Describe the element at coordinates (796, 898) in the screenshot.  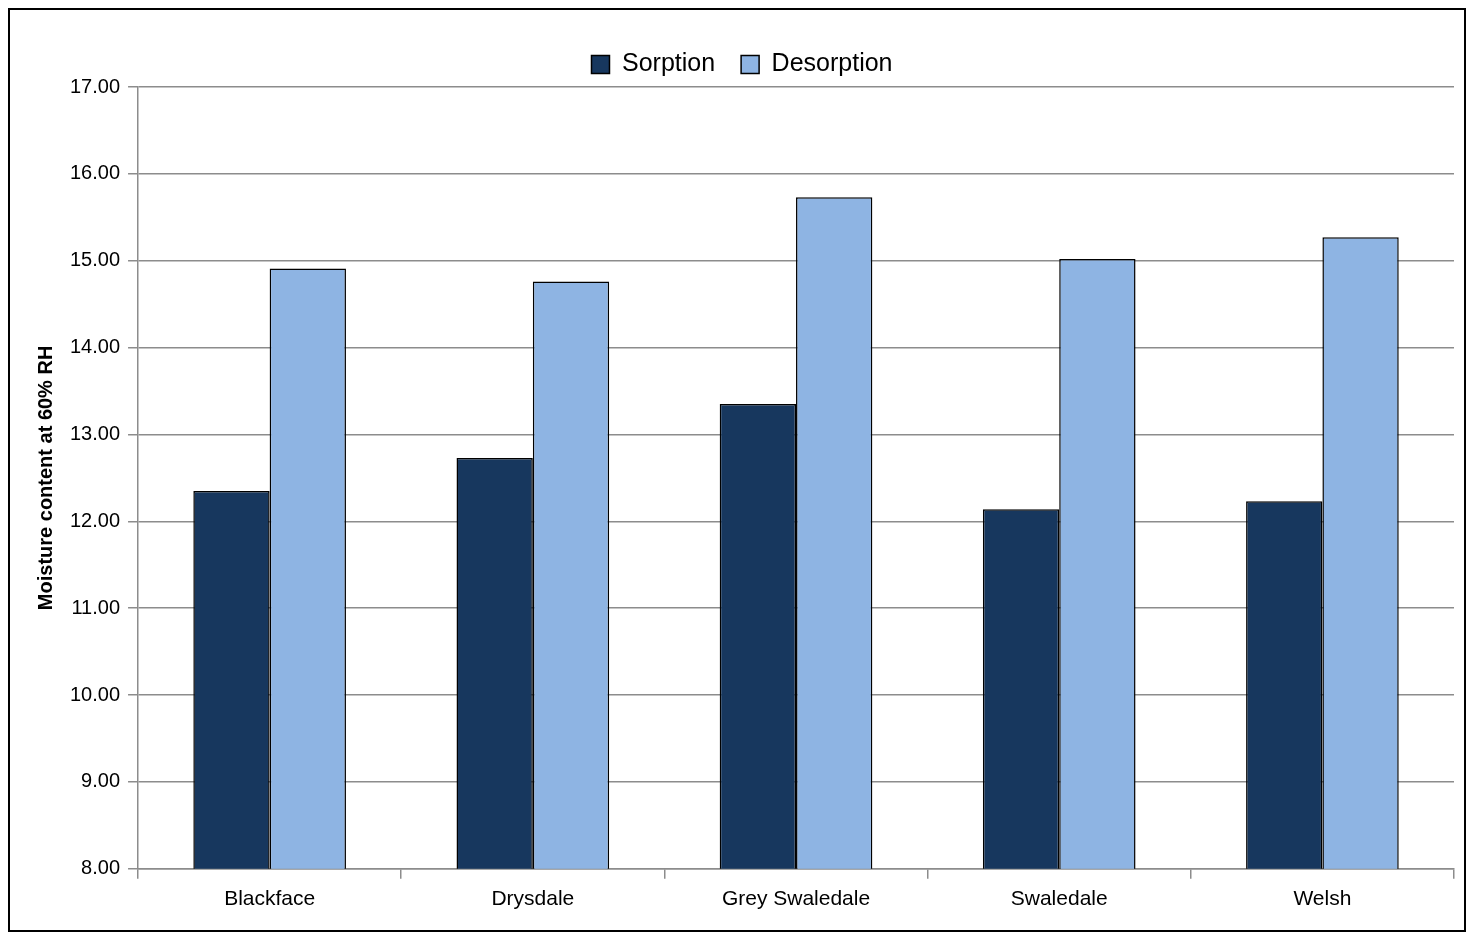
I see `x-tick-label: Grey Swaledale` at that location.